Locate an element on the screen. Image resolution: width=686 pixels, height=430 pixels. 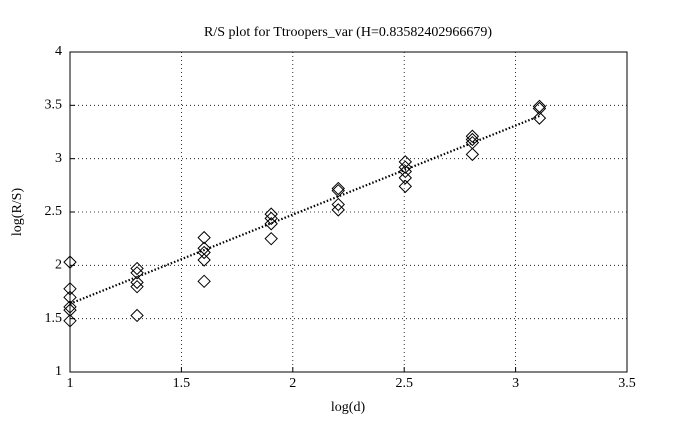
x-tick-label: 2 is located at coordinates (292, 383).